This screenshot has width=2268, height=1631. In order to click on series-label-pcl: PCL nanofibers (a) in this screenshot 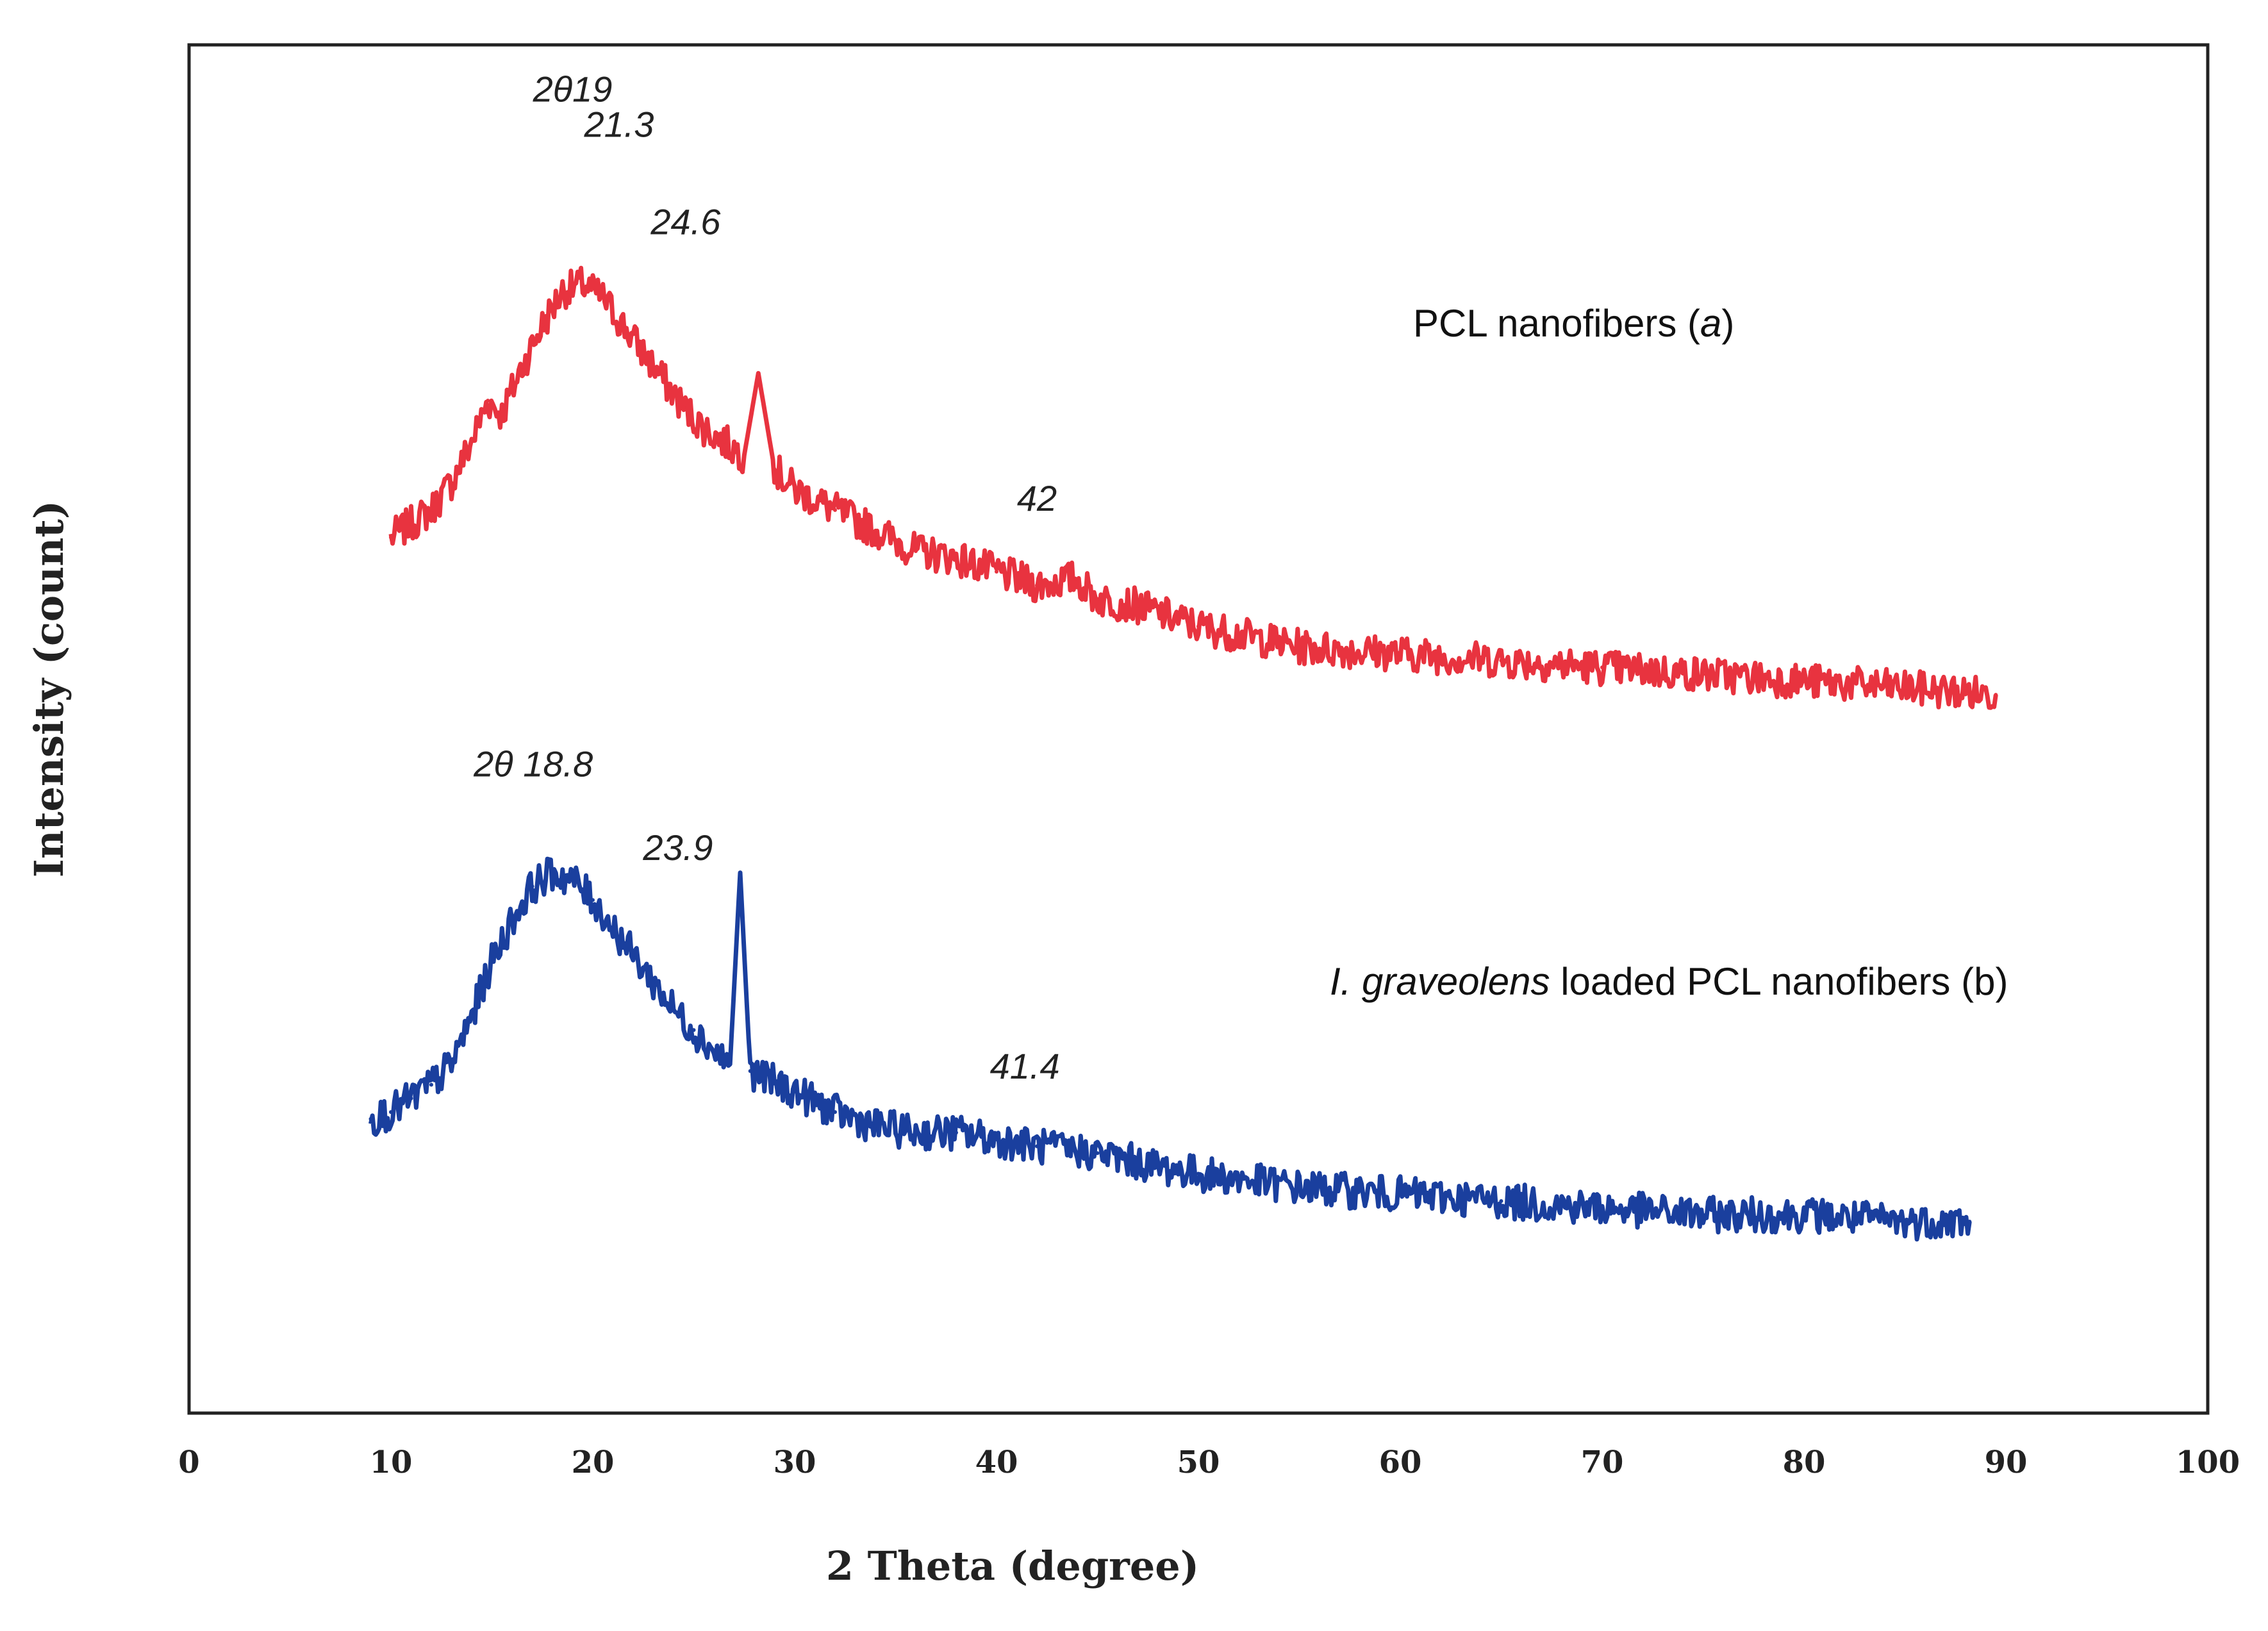, I will do `click(1573, 323)`.